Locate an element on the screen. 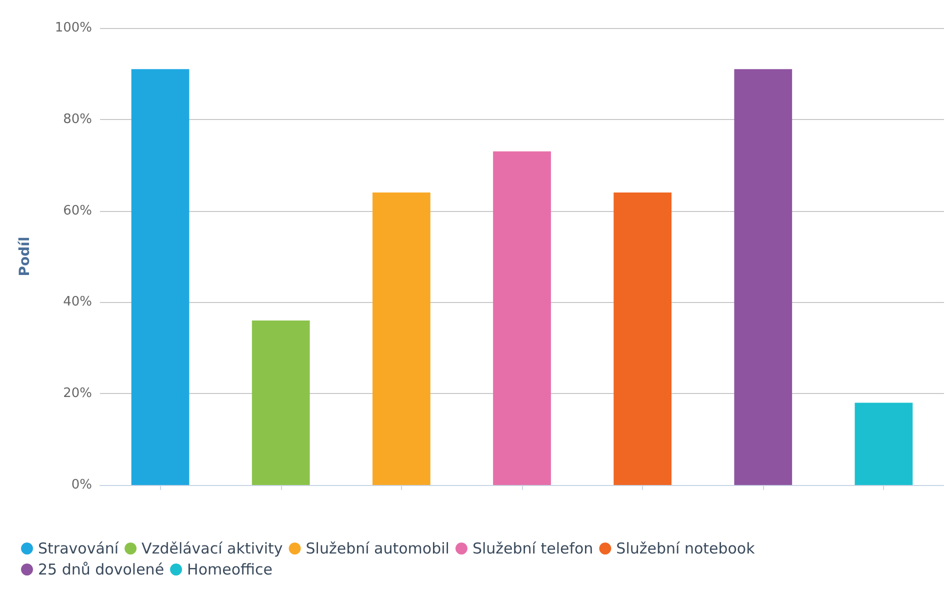  y-tick-label: 60% is located at coordinates (77, 210).